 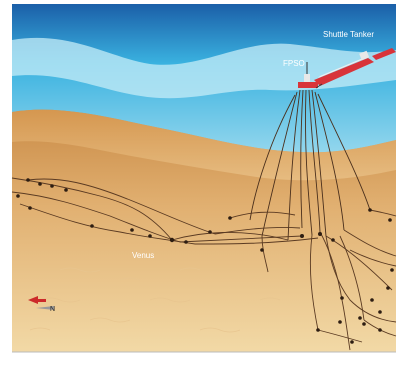 I want to click on compass-letter: N, so click(x=52, y=309).